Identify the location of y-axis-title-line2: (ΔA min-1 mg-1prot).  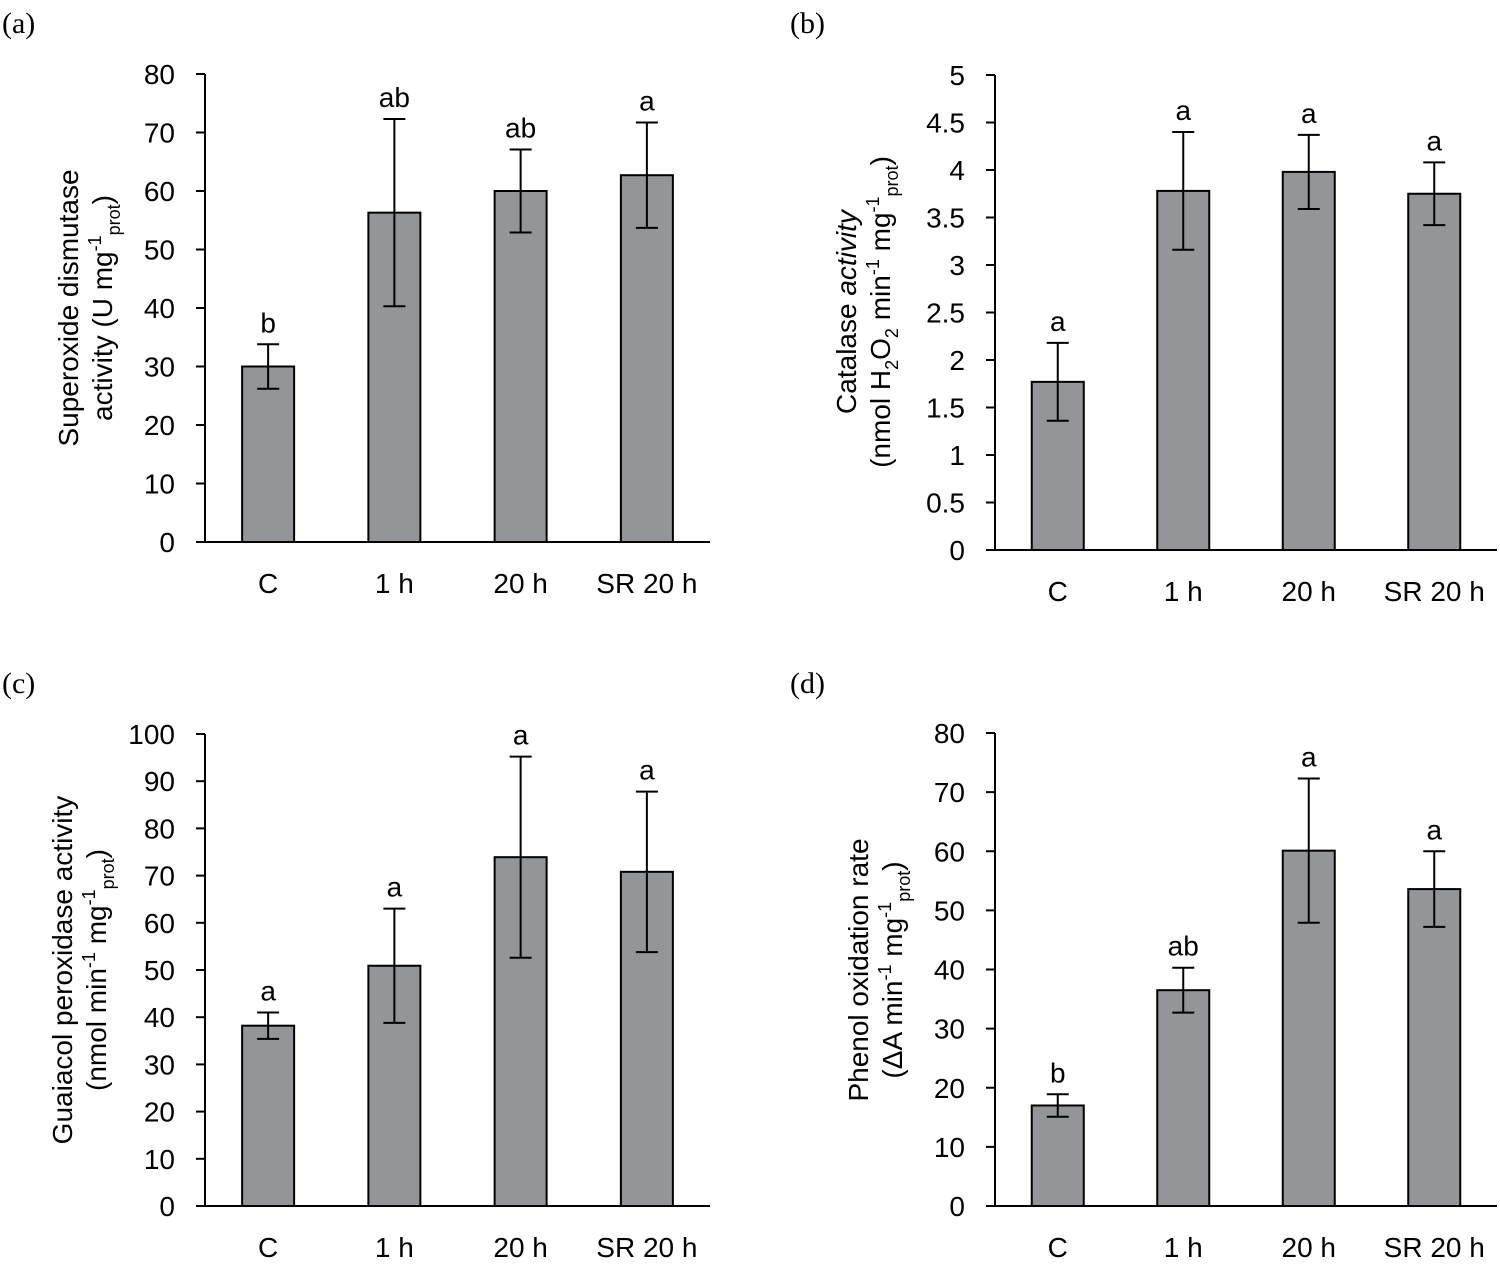
(894, 969).